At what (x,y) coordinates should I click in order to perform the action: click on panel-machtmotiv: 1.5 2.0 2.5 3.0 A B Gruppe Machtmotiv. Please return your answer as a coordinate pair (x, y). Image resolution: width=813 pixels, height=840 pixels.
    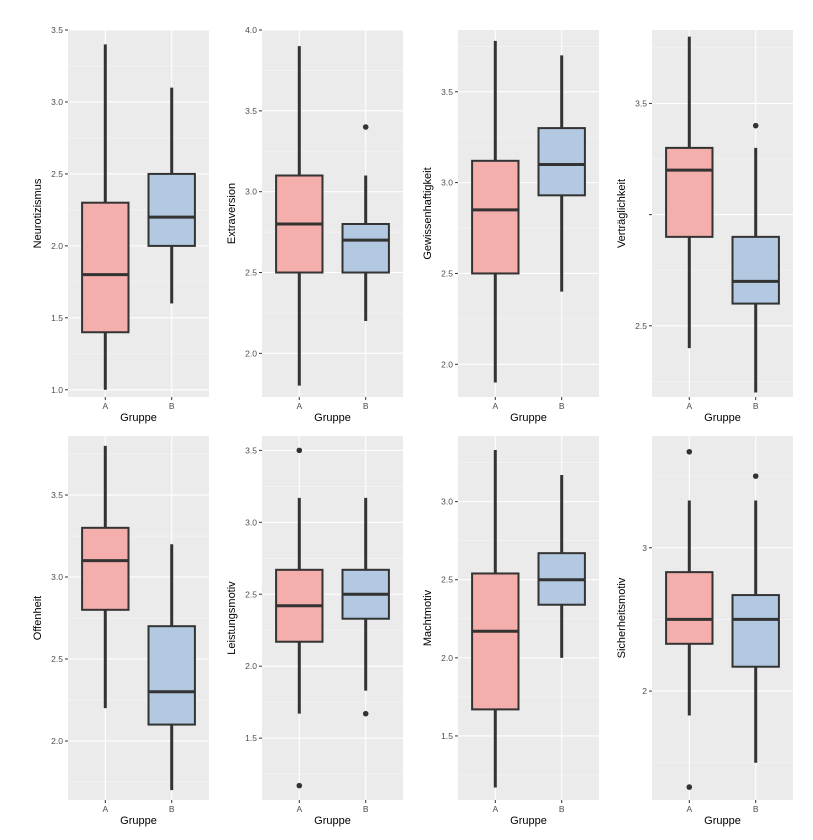
    Looking at the image, I should click on (510, 631).